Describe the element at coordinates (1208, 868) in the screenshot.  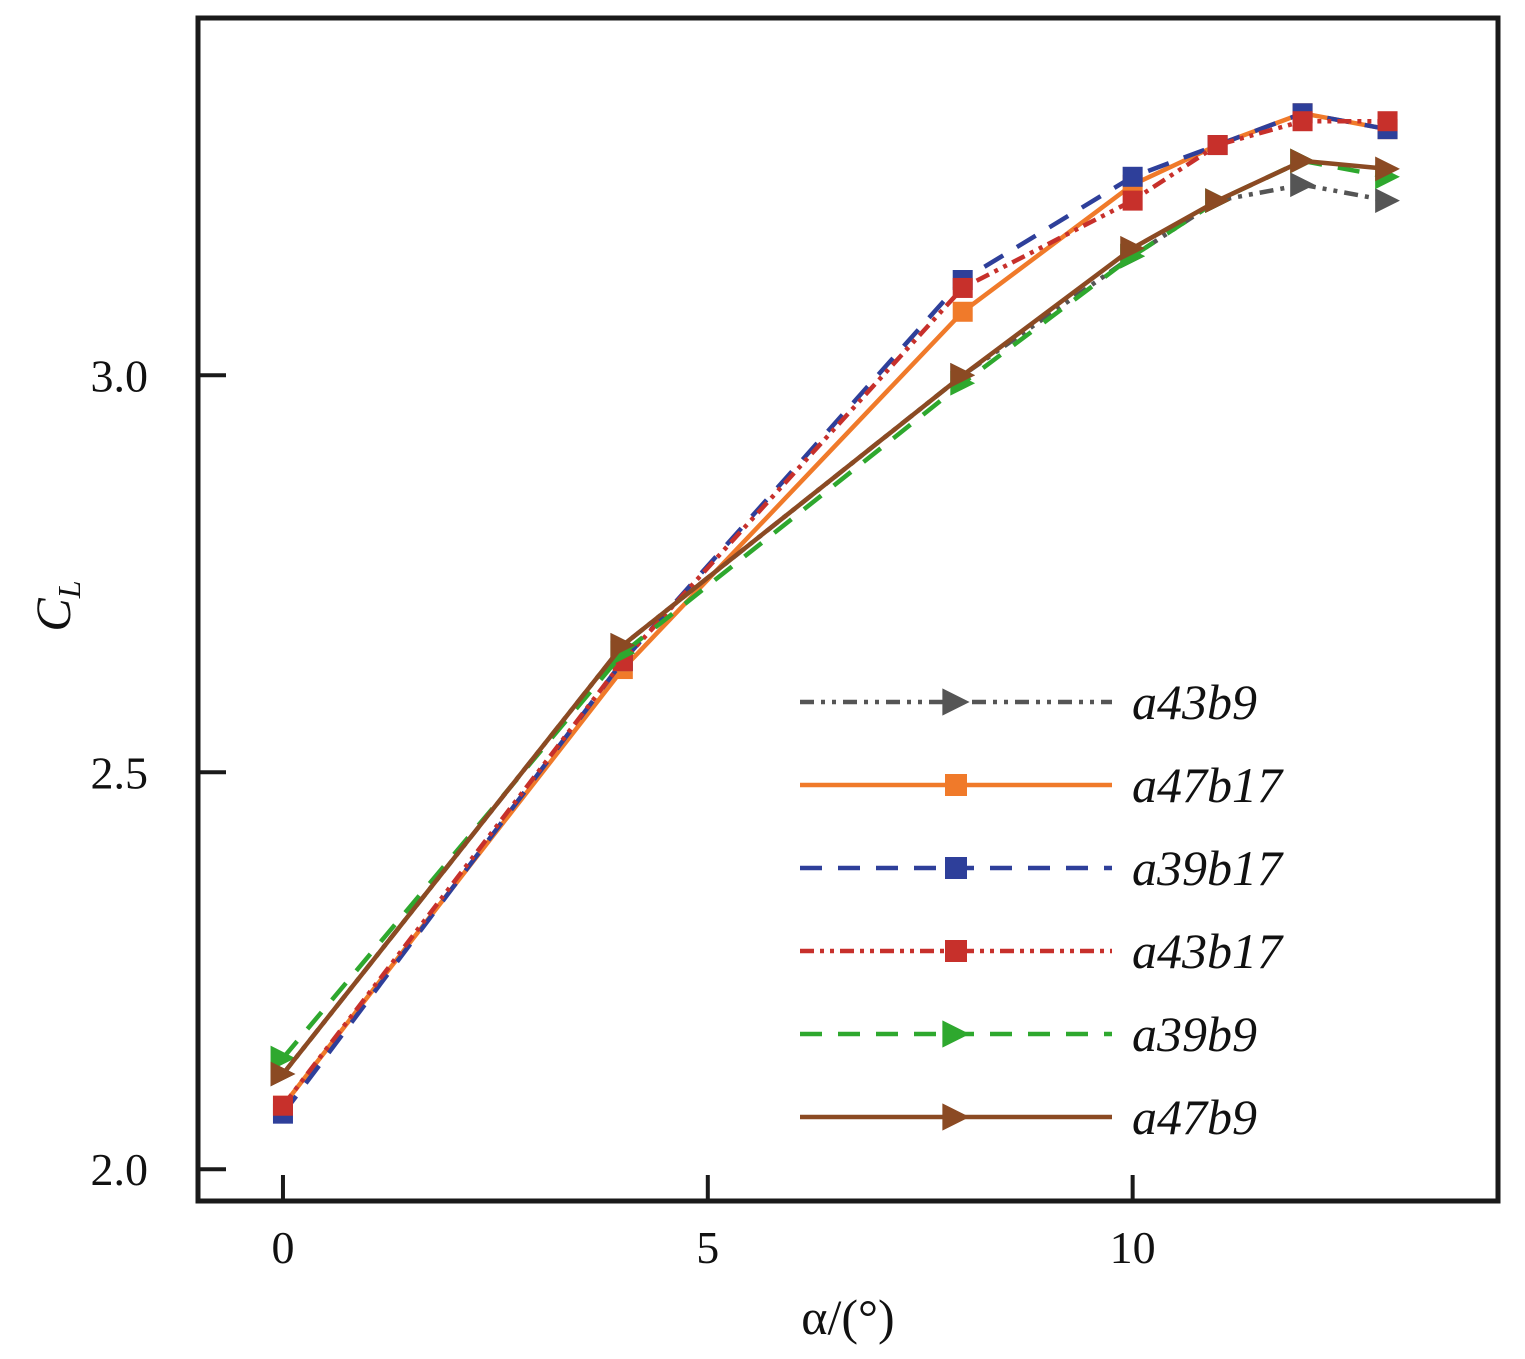
I see `legend-label: a39b17` at that location.